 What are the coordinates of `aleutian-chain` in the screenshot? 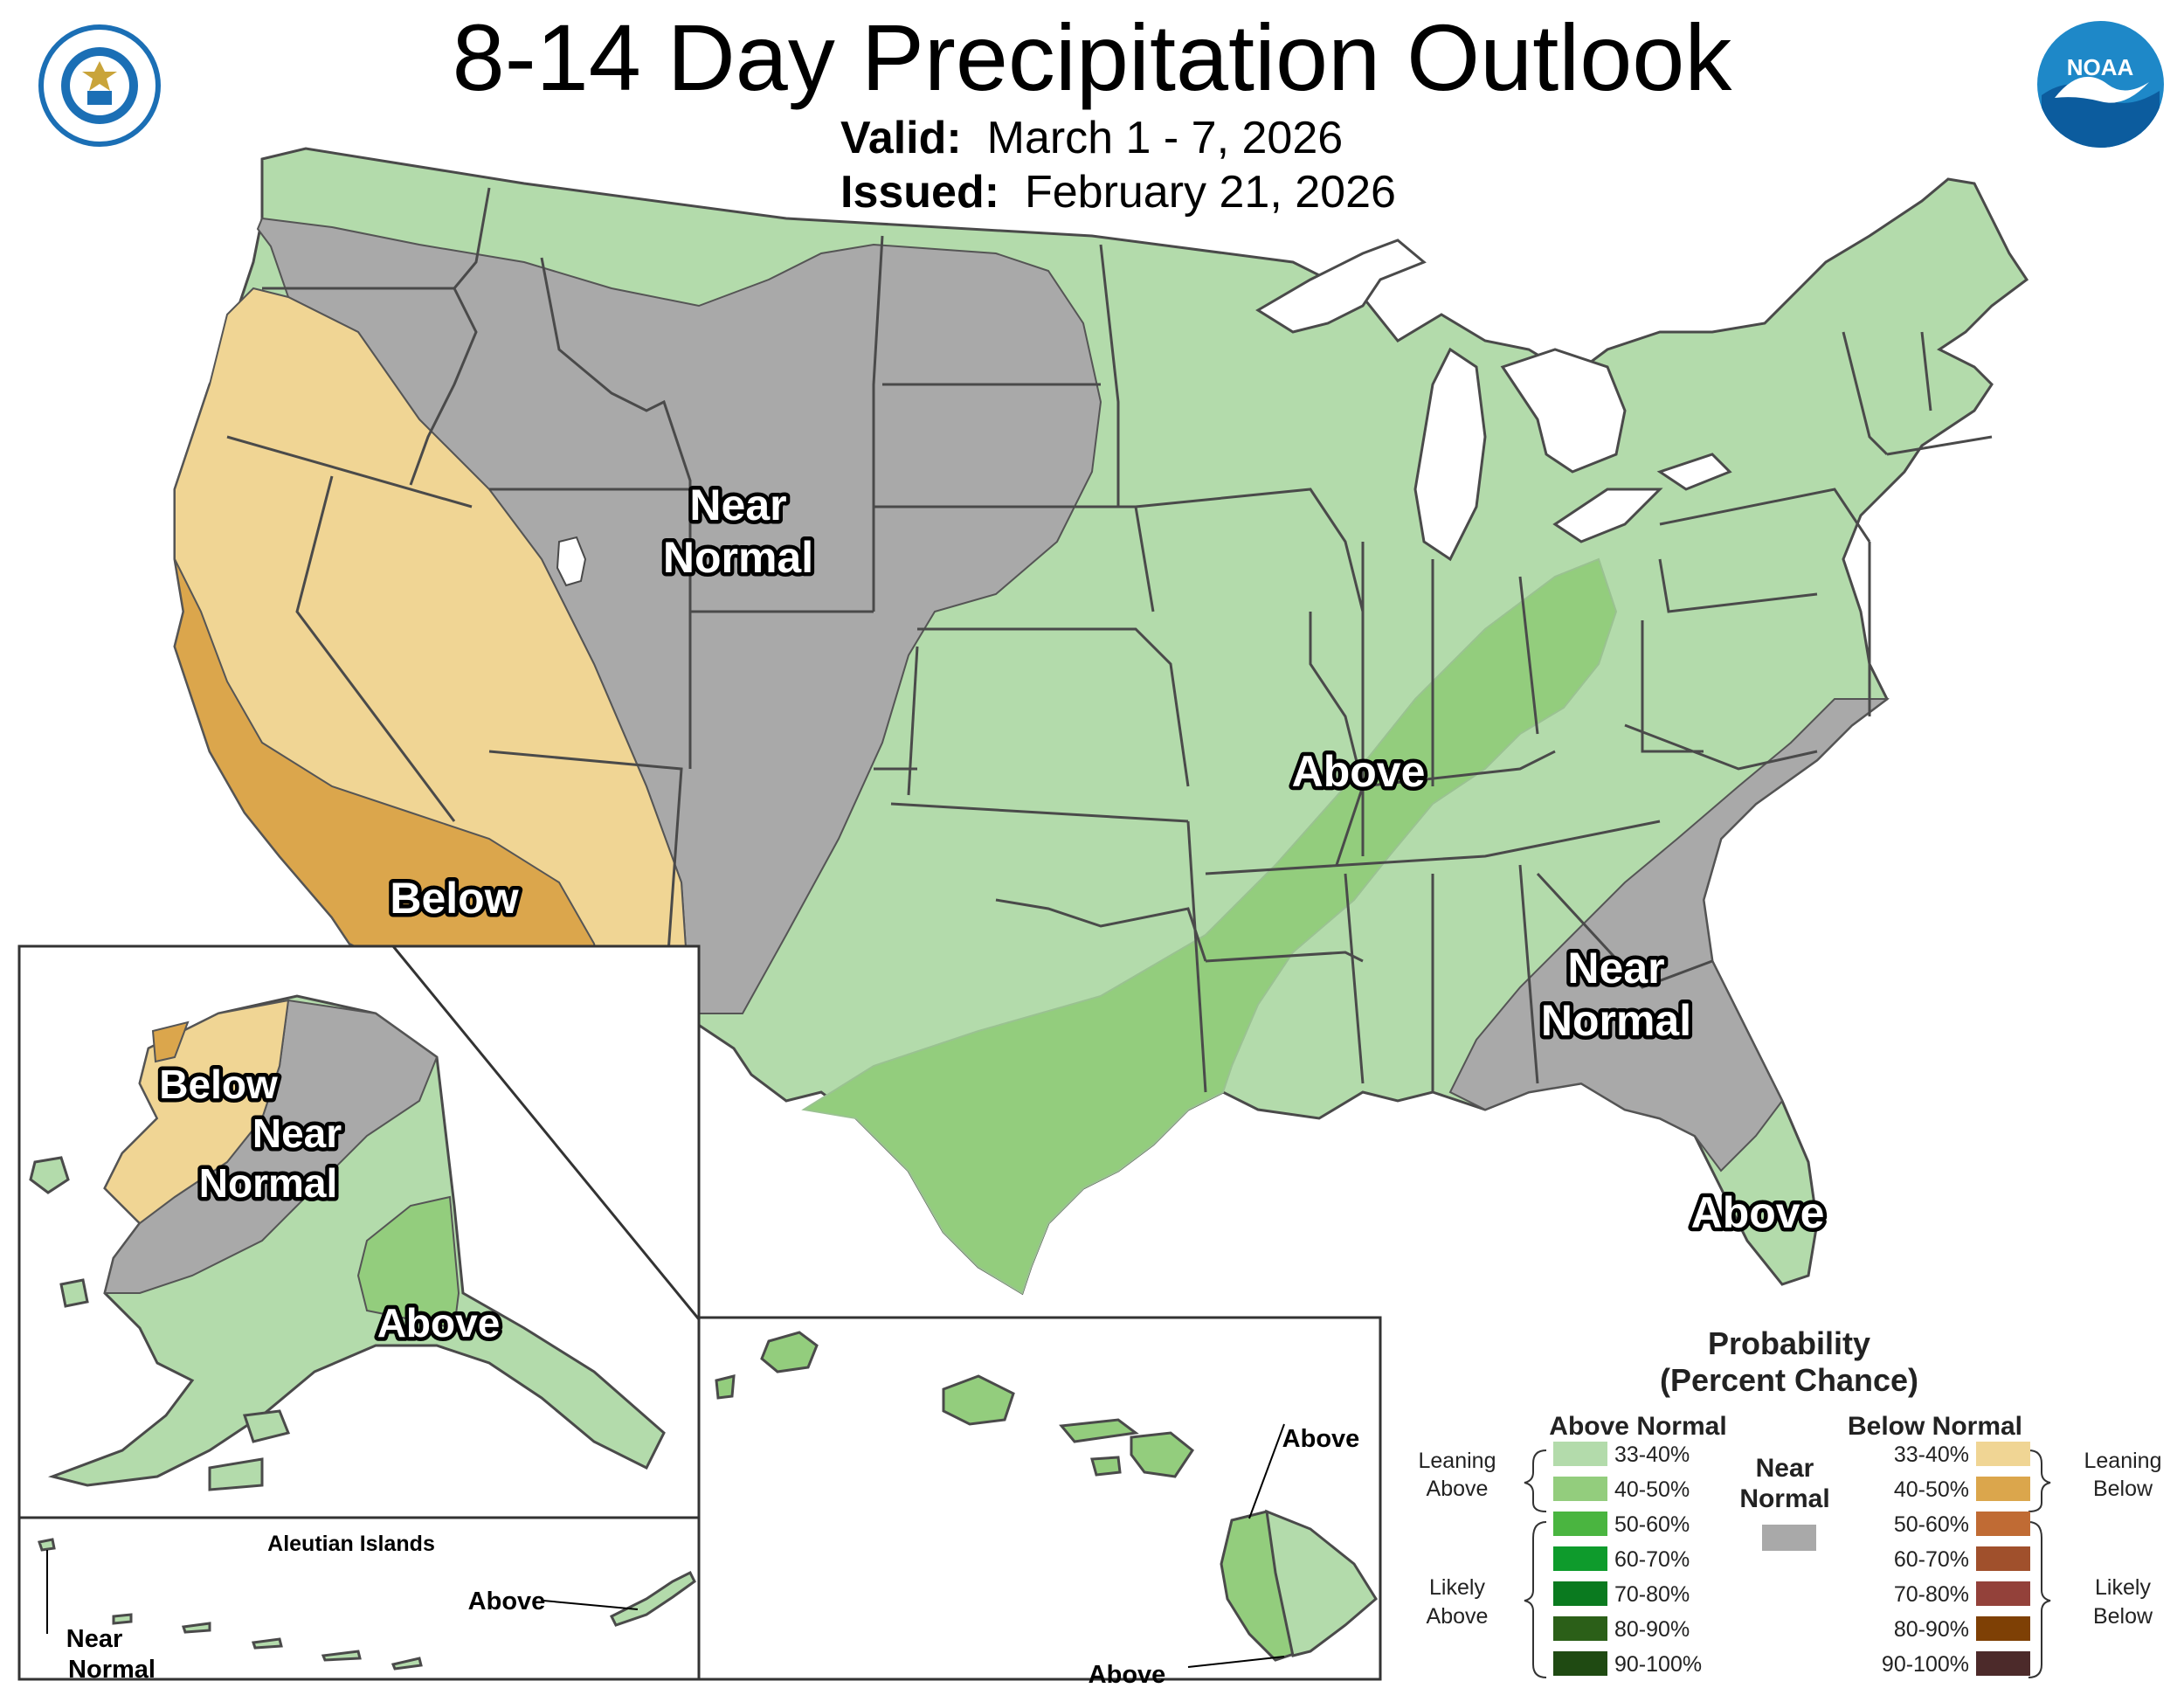 It's located at (367, 1604).